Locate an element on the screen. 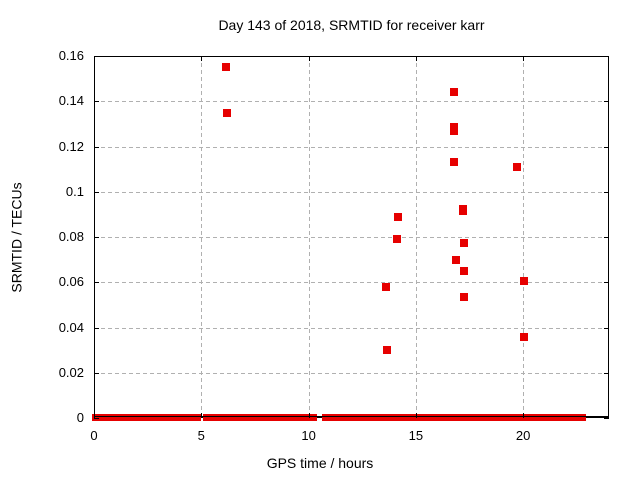 The height and width of the screenshot is (480, 640). x-axis-line is located at coordinates (351, 416).